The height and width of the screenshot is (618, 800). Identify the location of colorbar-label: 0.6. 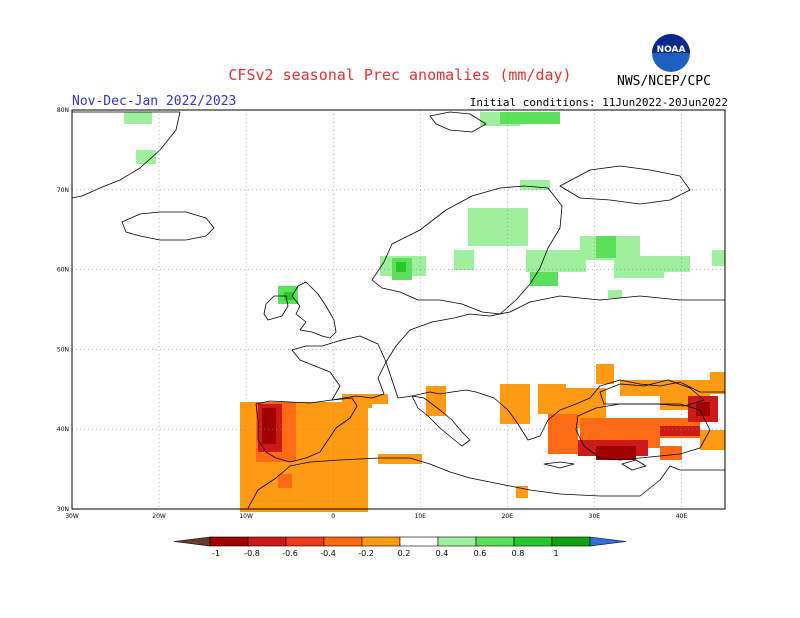
(480, 553).